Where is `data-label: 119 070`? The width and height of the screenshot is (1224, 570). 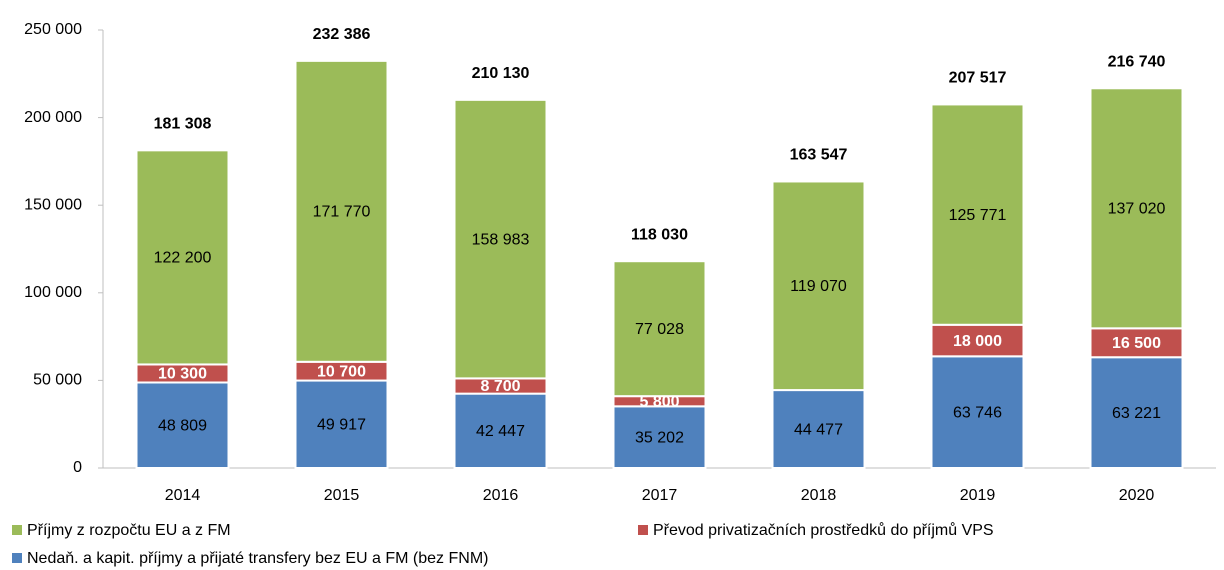
data-label: 119 070 is located at coordinates (818, 286).